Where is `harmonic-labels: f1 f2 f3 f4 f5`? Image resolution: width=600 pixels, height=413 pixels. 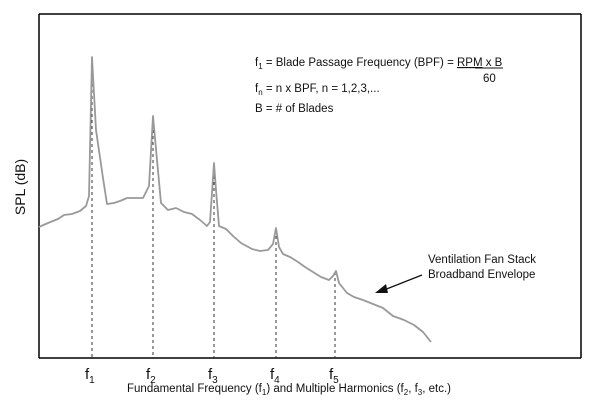
harmonic-labels: f1 f2 f3 f4 f5 is located at coordinates (212, 376).